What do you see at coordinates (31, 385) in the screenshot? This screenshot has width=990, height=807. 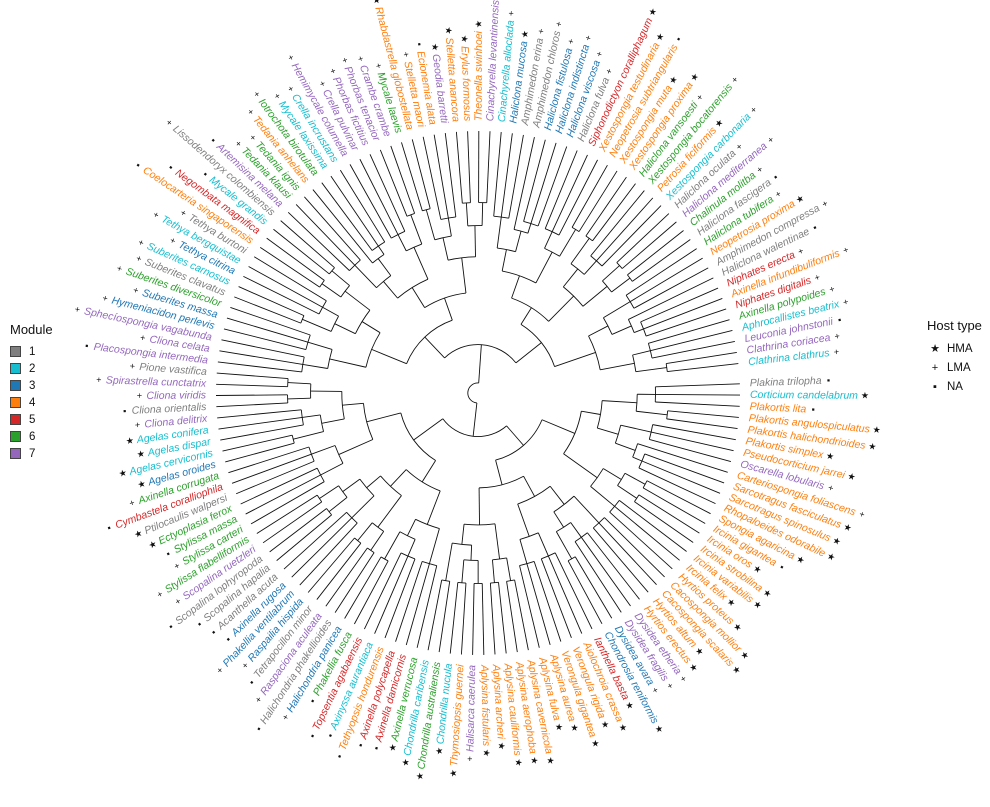 I see `module-legend-item: 3` at bounding box center [31, 385].